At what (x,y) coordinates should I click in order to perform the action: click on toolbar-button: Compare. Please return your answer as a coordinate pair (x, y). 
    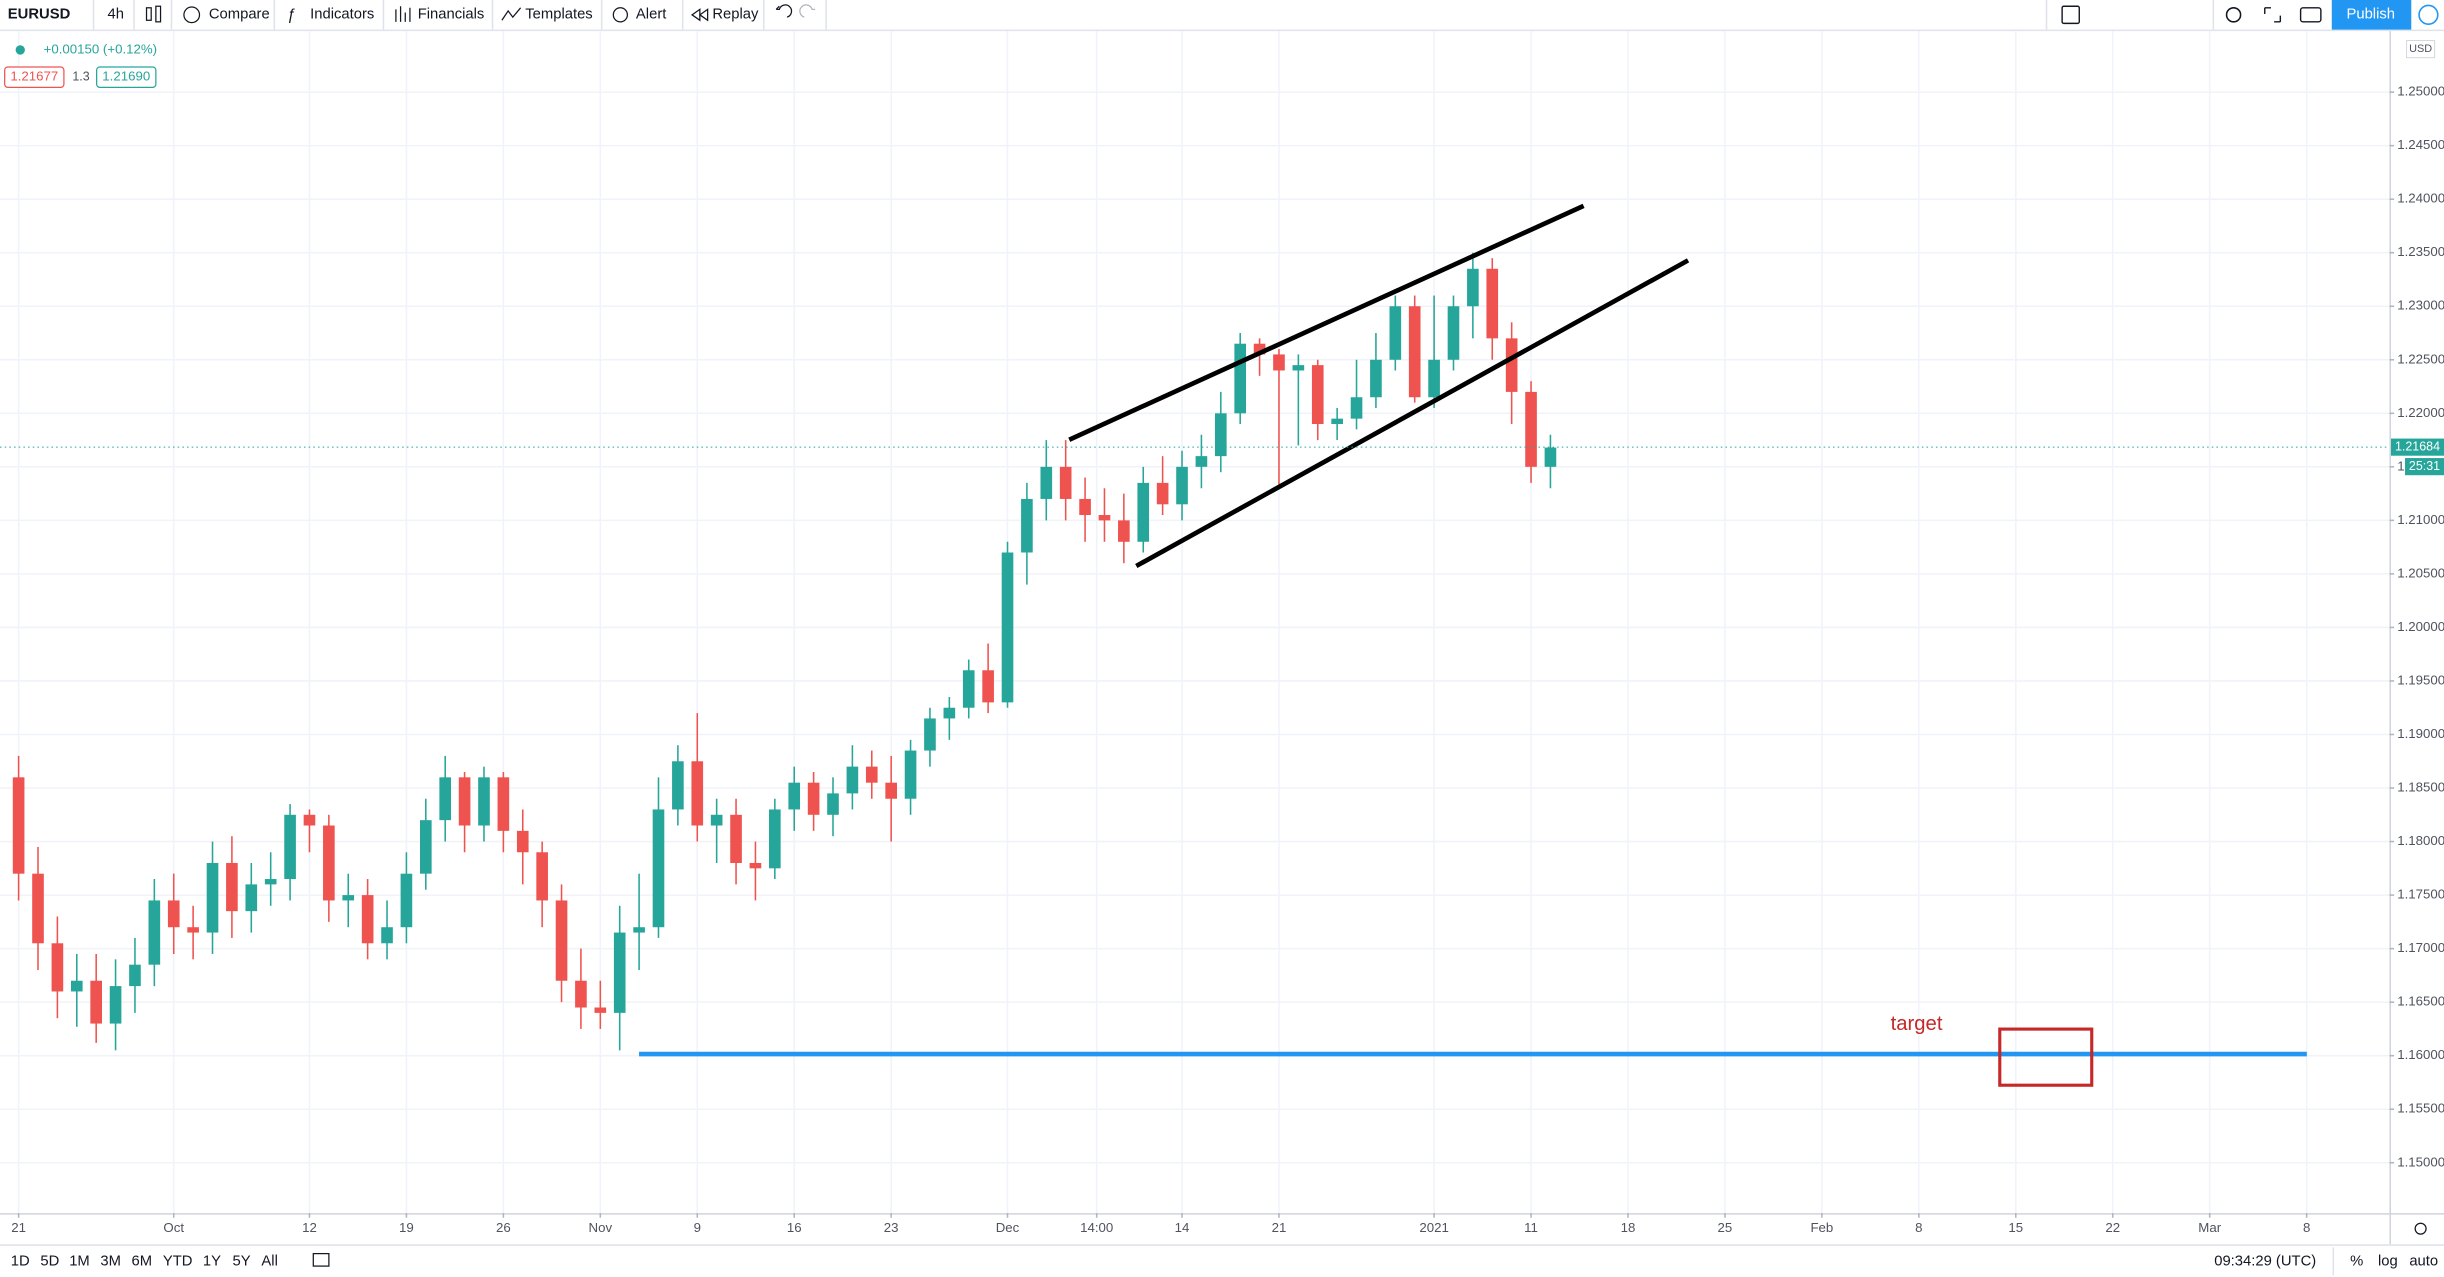
    Looking at the image, I should click on (239, 15).